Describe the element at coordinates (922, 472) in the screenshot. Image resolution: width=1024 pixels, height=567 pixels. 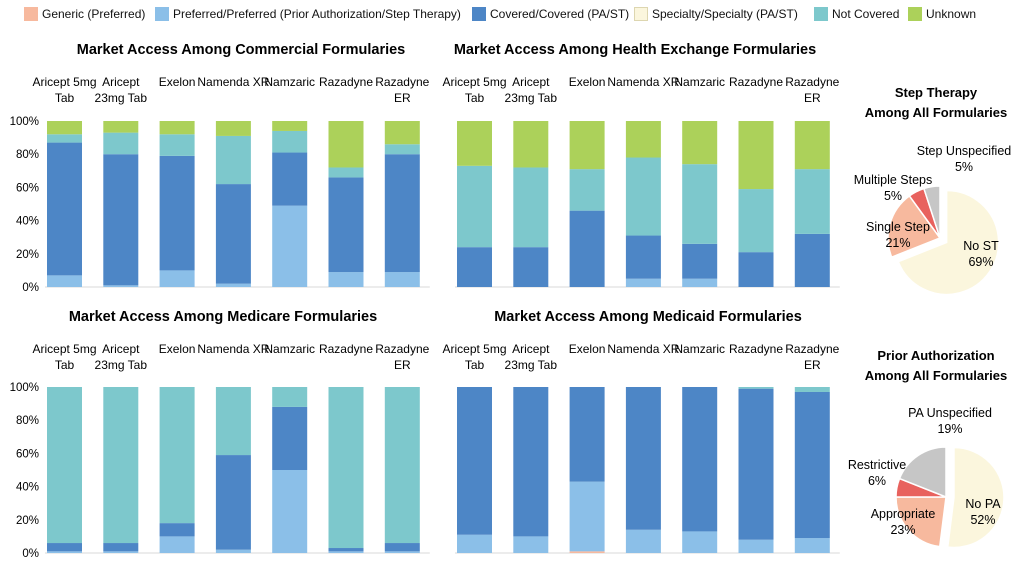
I see `pie-slice-pa-unspecified` at that location.